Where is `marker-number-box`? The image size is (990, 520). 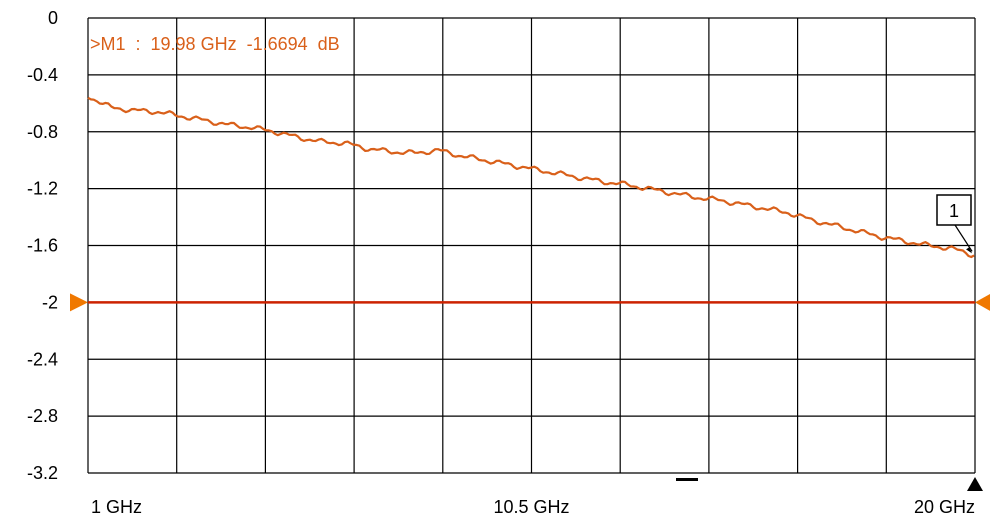 marker-number-box is located at coordinates (954, 210).